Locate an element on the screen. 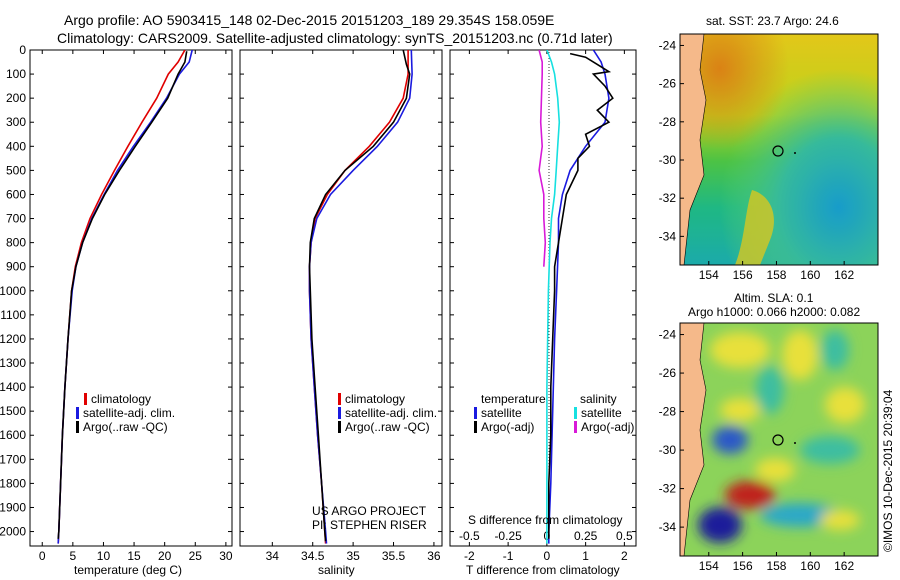 The width and height of the screenshot is (900, 580). y-tick-label: 200 is located at coordinates (16, 98).